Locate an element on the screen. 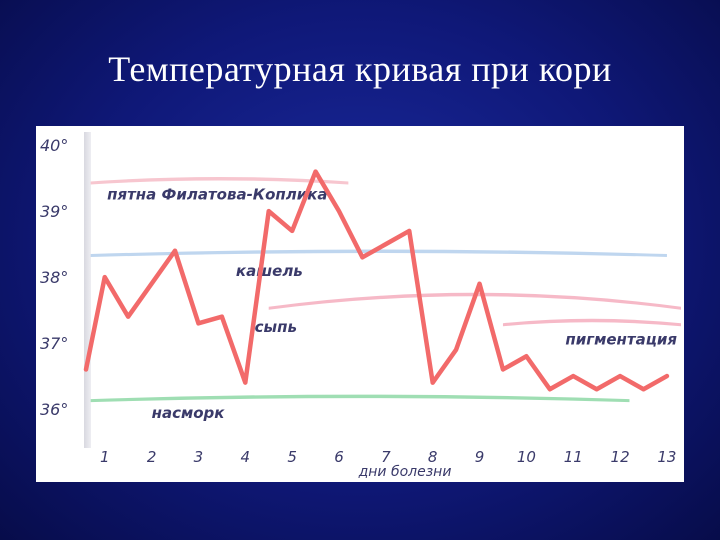 Image resolution: width=720 pixels, height=540 pixels. y-axis-bar is located at coordinates (87, 290).